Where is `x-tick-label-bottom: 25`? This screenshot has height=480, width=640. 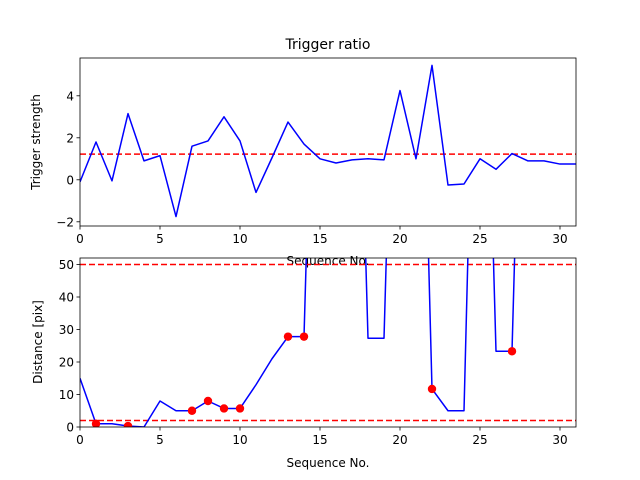 x-tick-label-bottom: 25 is located at coordinates (479, 440).